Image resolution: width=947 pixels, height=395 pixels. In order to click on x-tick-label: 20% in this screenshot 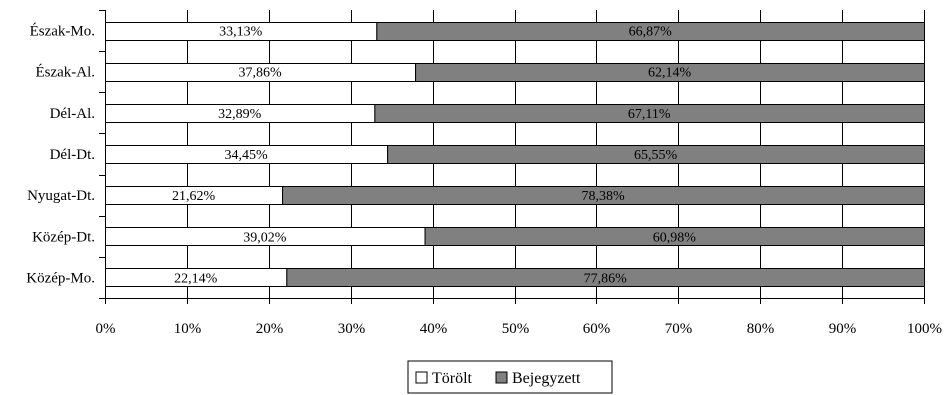, I will do `click(270, 329)`.